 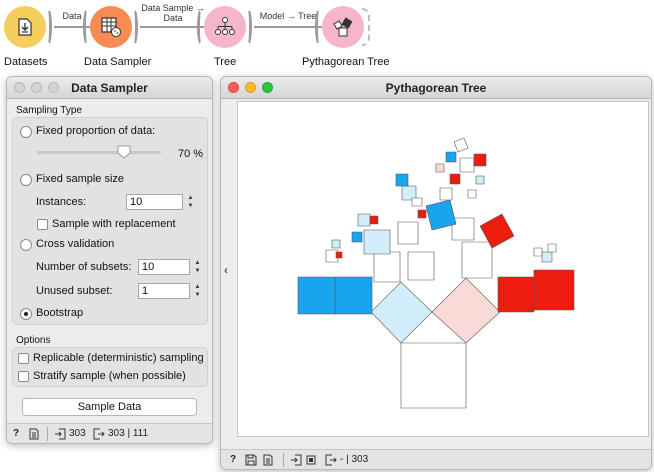 I want to click on node-tree-output-arc, so click(x=248, y=27).